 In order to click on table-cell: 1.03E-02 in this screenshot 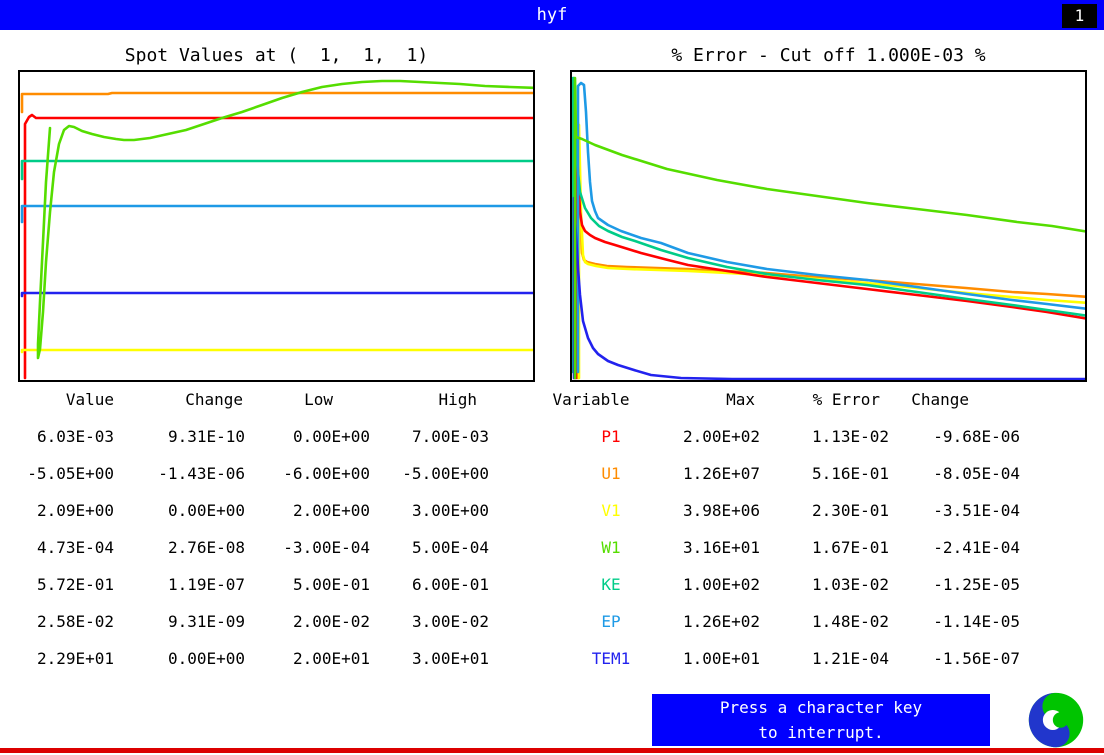, I will do `click(850, 584)`.